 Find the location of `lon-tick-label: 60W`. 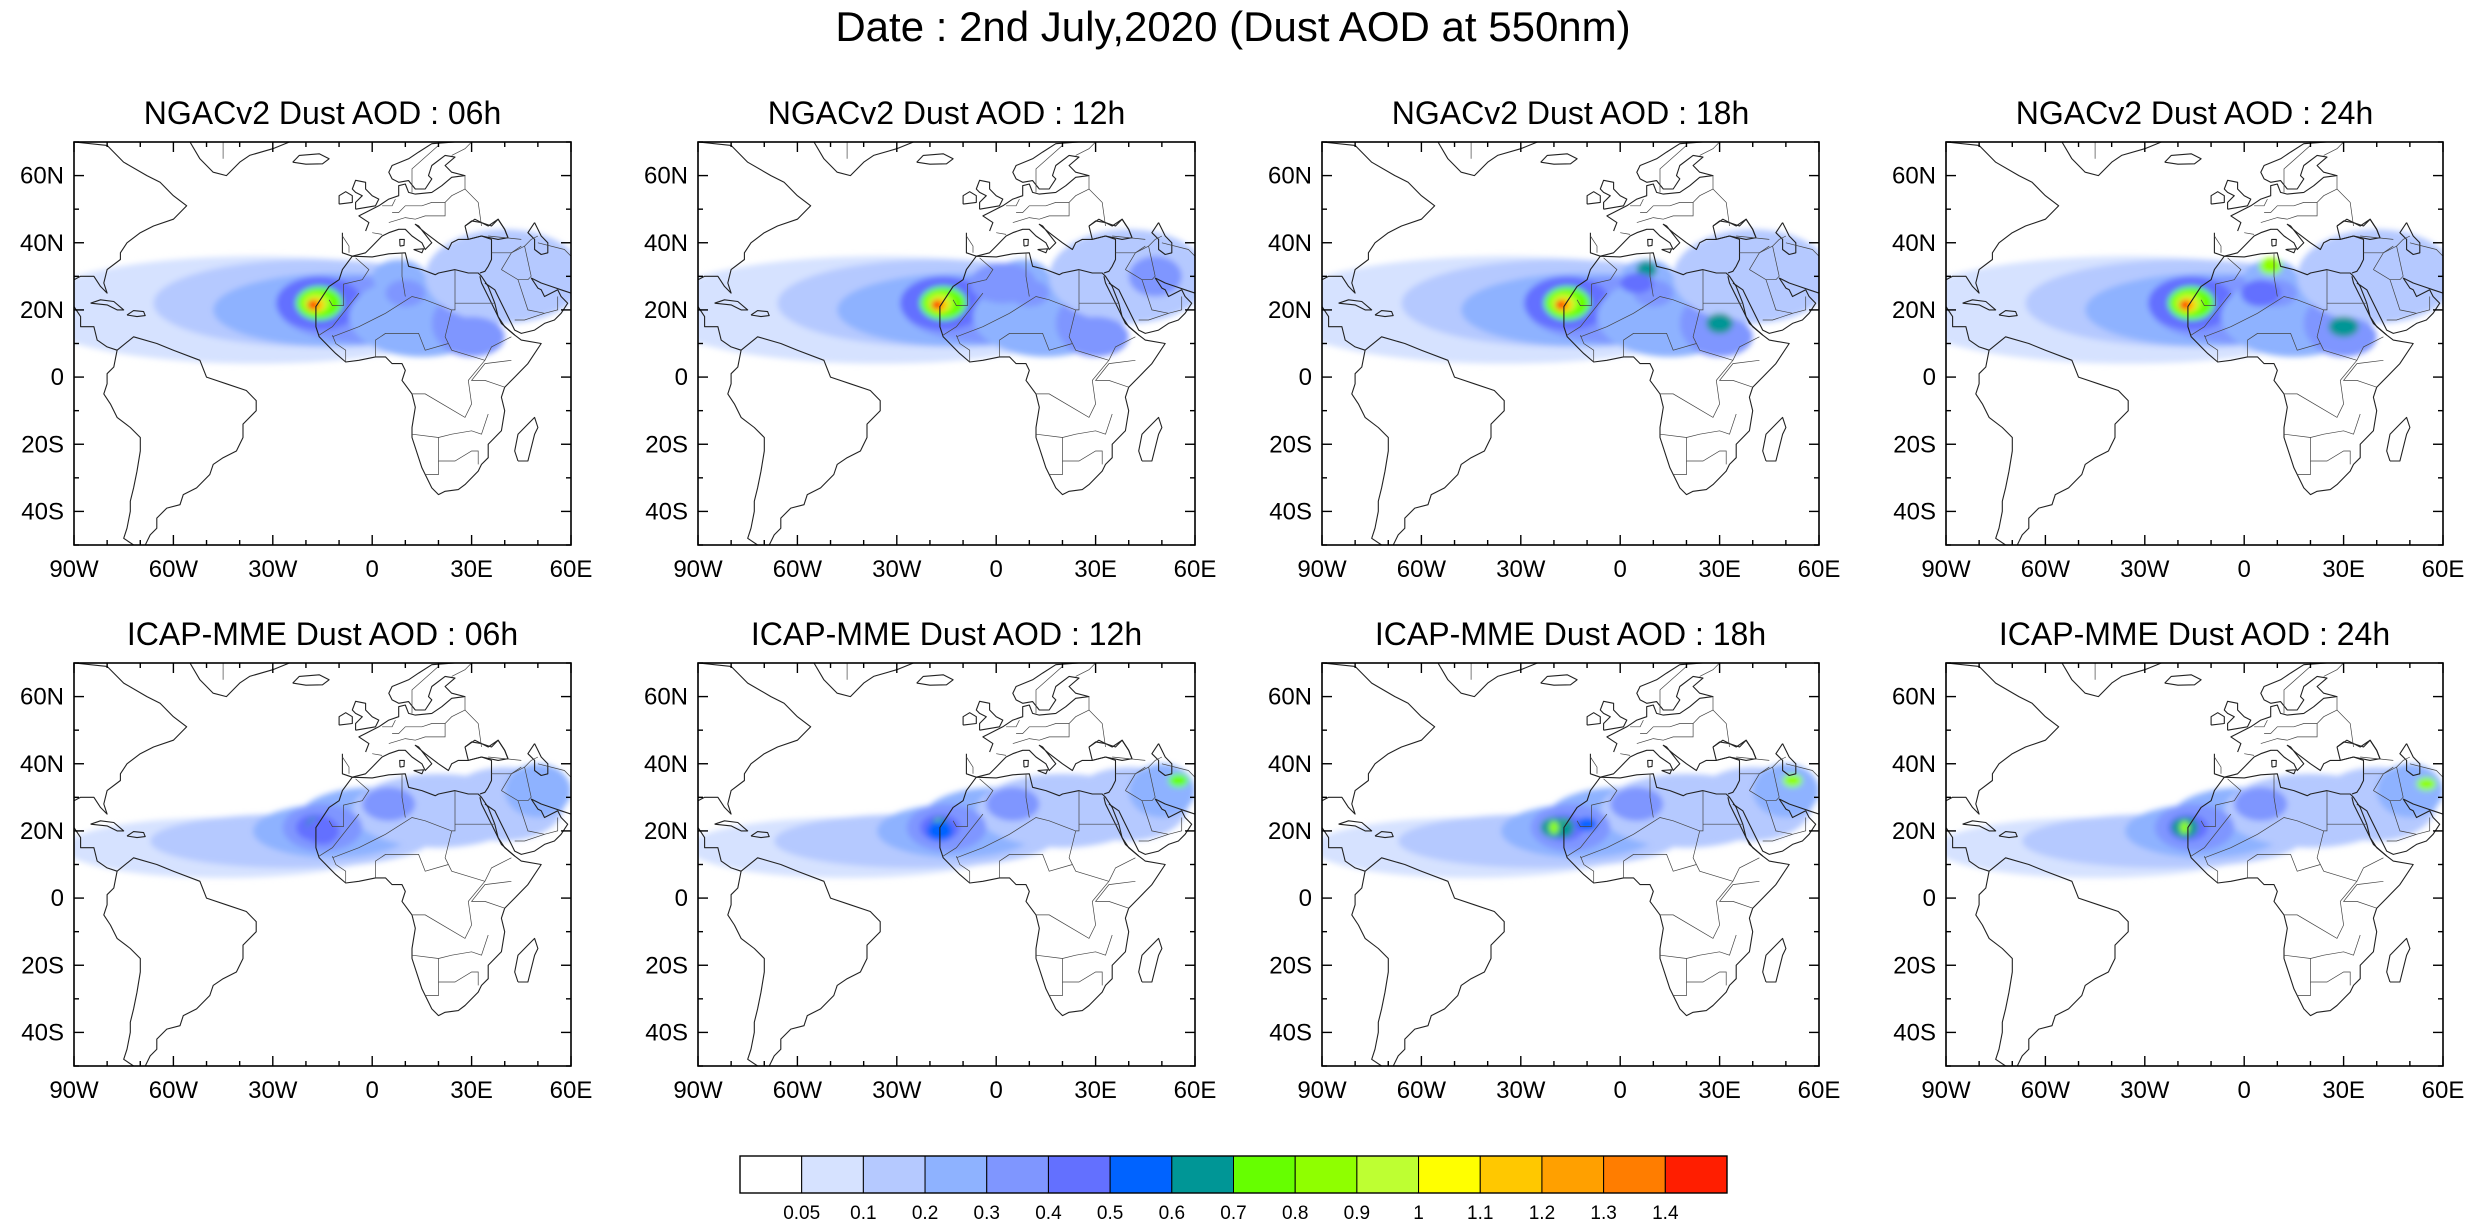

lon-tick-label: 60W is located at coordinates (2046, 1090).